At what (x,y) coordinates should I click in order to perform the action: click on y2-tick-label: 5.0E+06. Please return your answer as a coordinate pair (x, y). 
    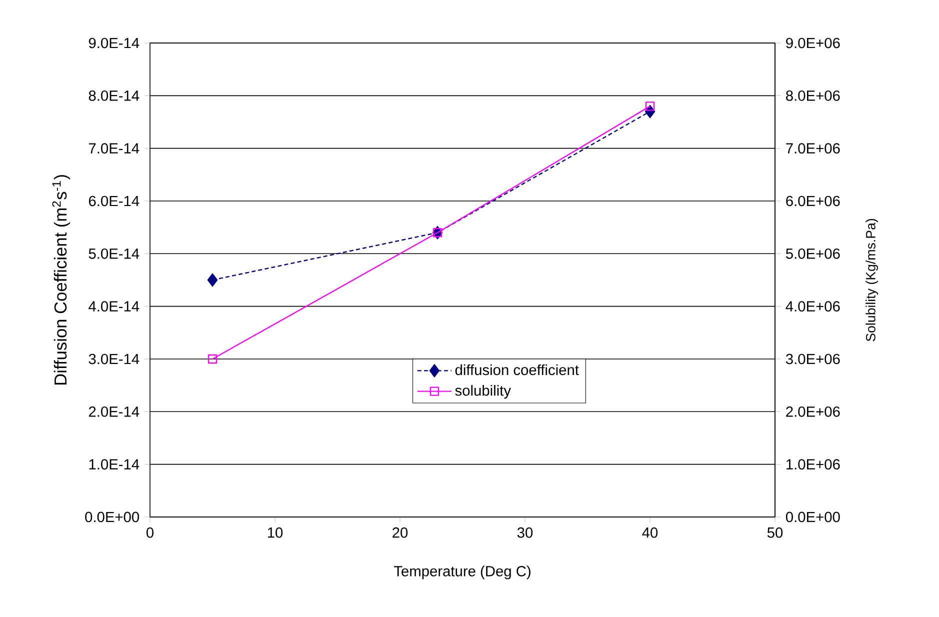
    Looking at the image, I should click on (813, 253).